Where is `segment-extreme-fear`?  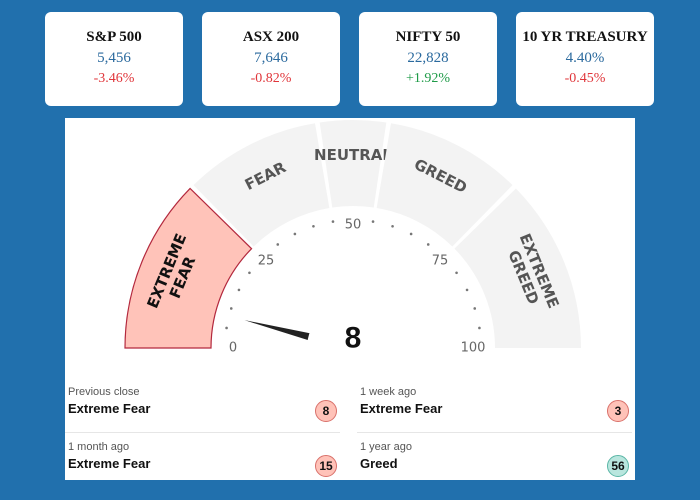
segment-extreme-fear is located at coordinates (188, 268).